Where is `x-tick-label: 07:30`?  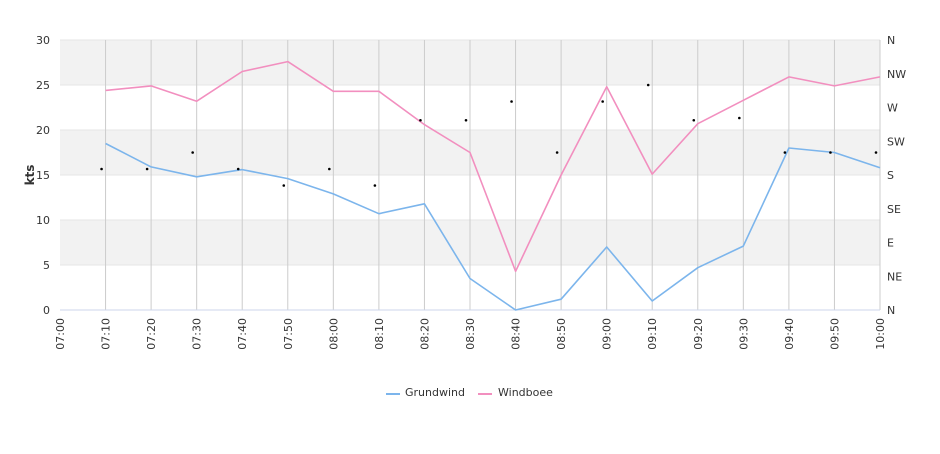 x-tick-label: 07:30 is located at coordinates (197, 334).